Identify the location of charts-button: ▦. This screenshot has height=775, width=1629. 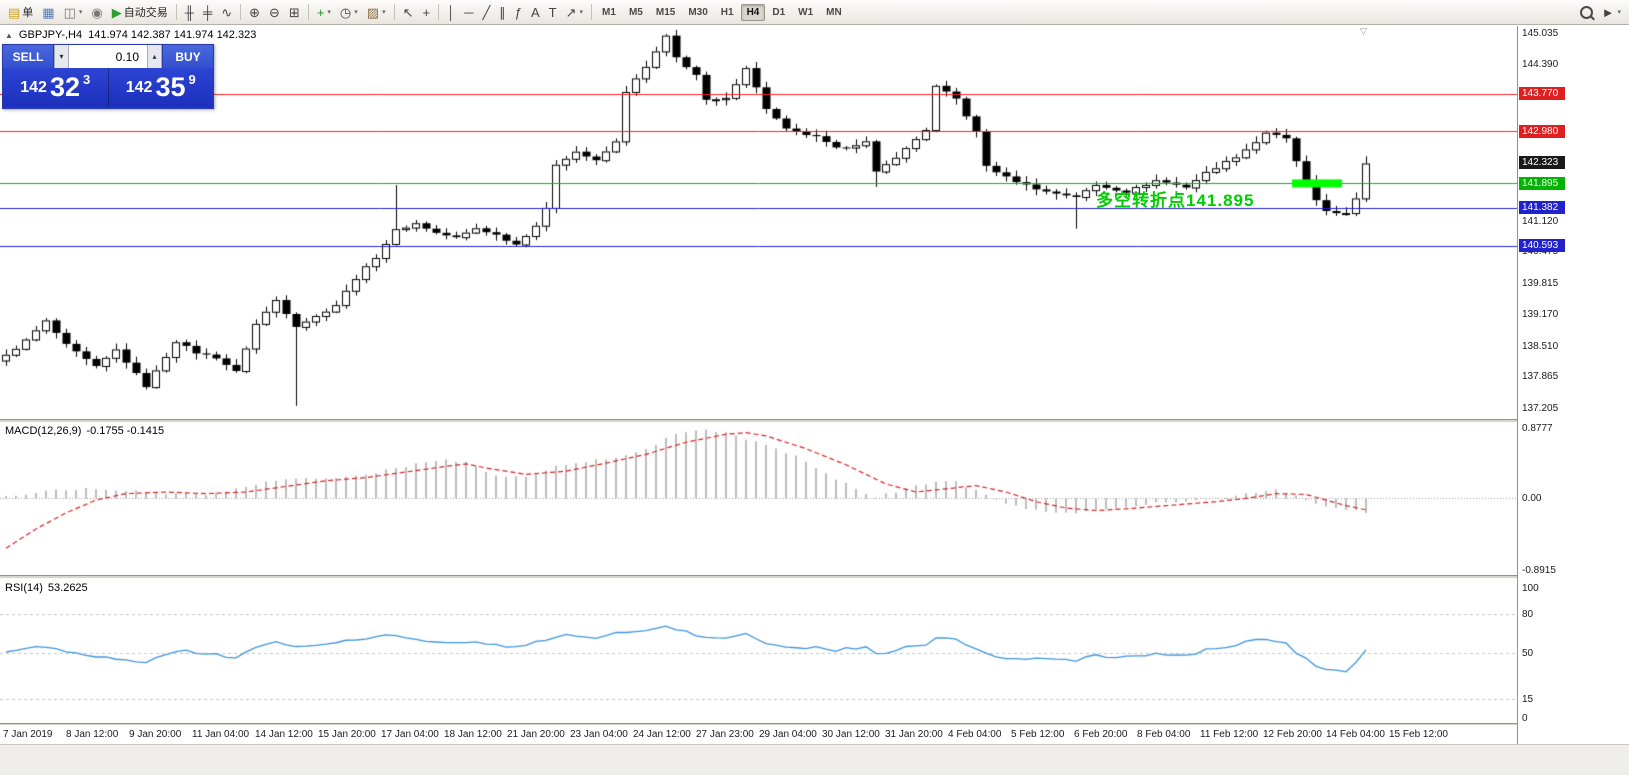
(48, 12).